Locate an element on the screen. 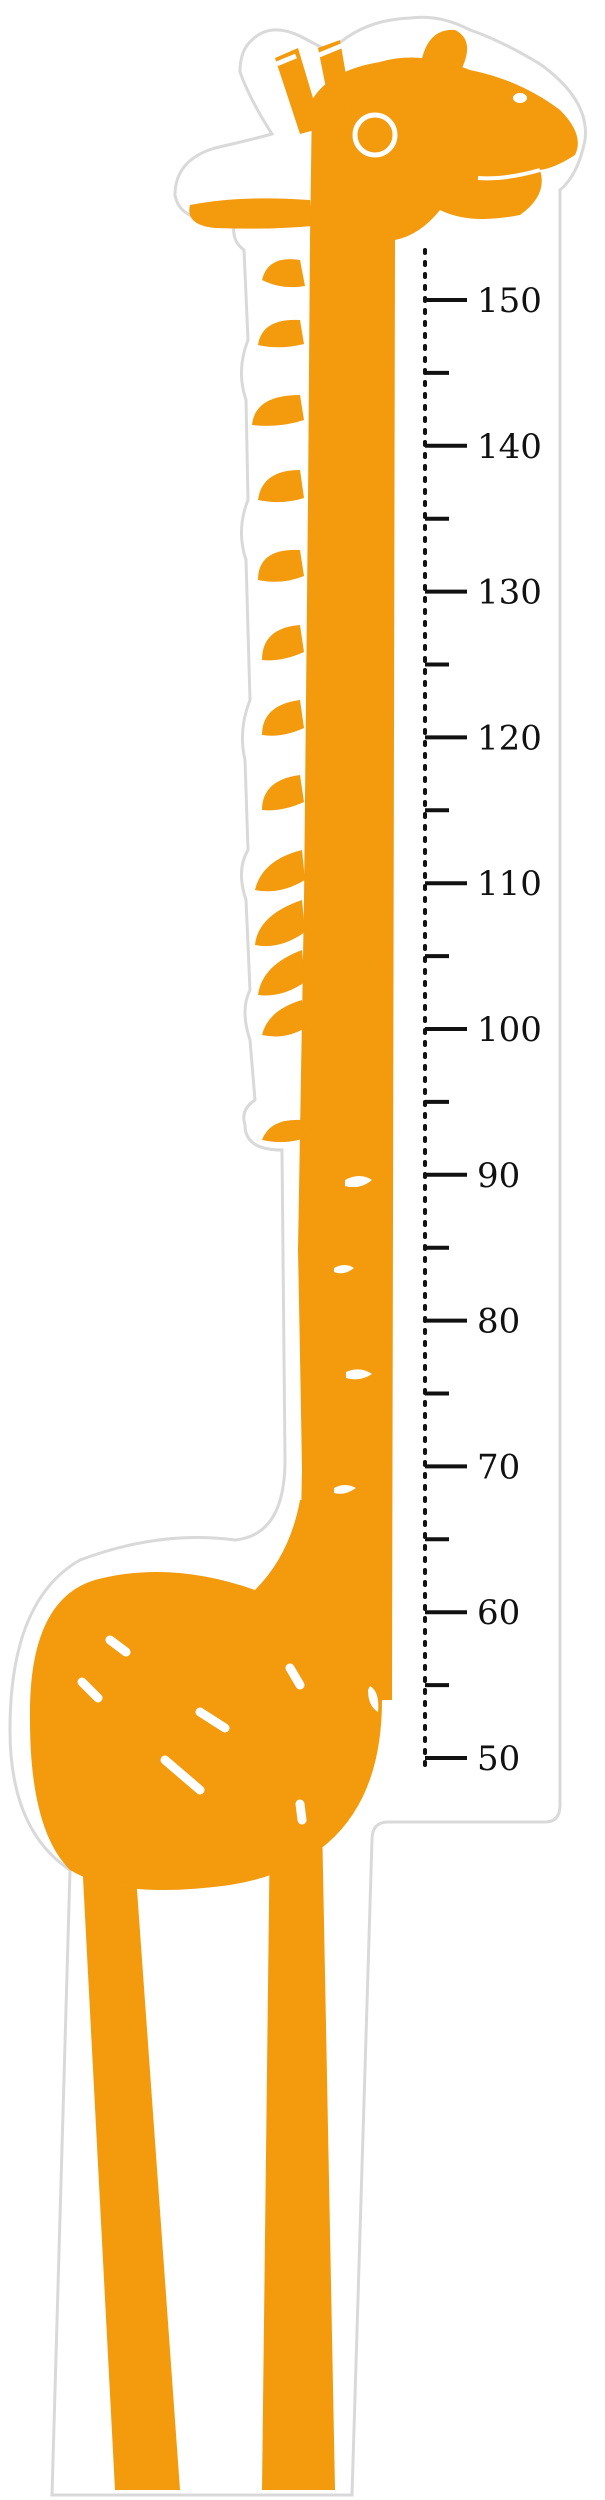 Image resolution: width=605 pixels, height=2500 pixels. tick-label-50: 50 is located at coordinates (498, 1759).